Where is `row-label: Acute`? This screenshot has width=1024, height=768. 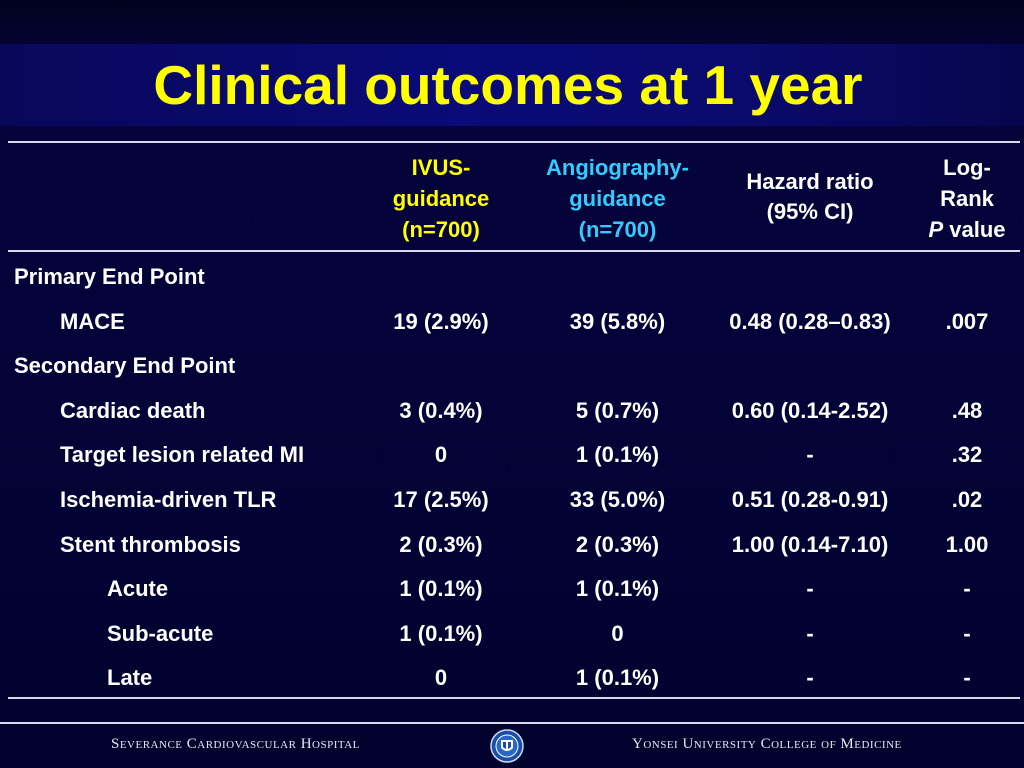
row-label: Acute is located at coordinates (138, 588).